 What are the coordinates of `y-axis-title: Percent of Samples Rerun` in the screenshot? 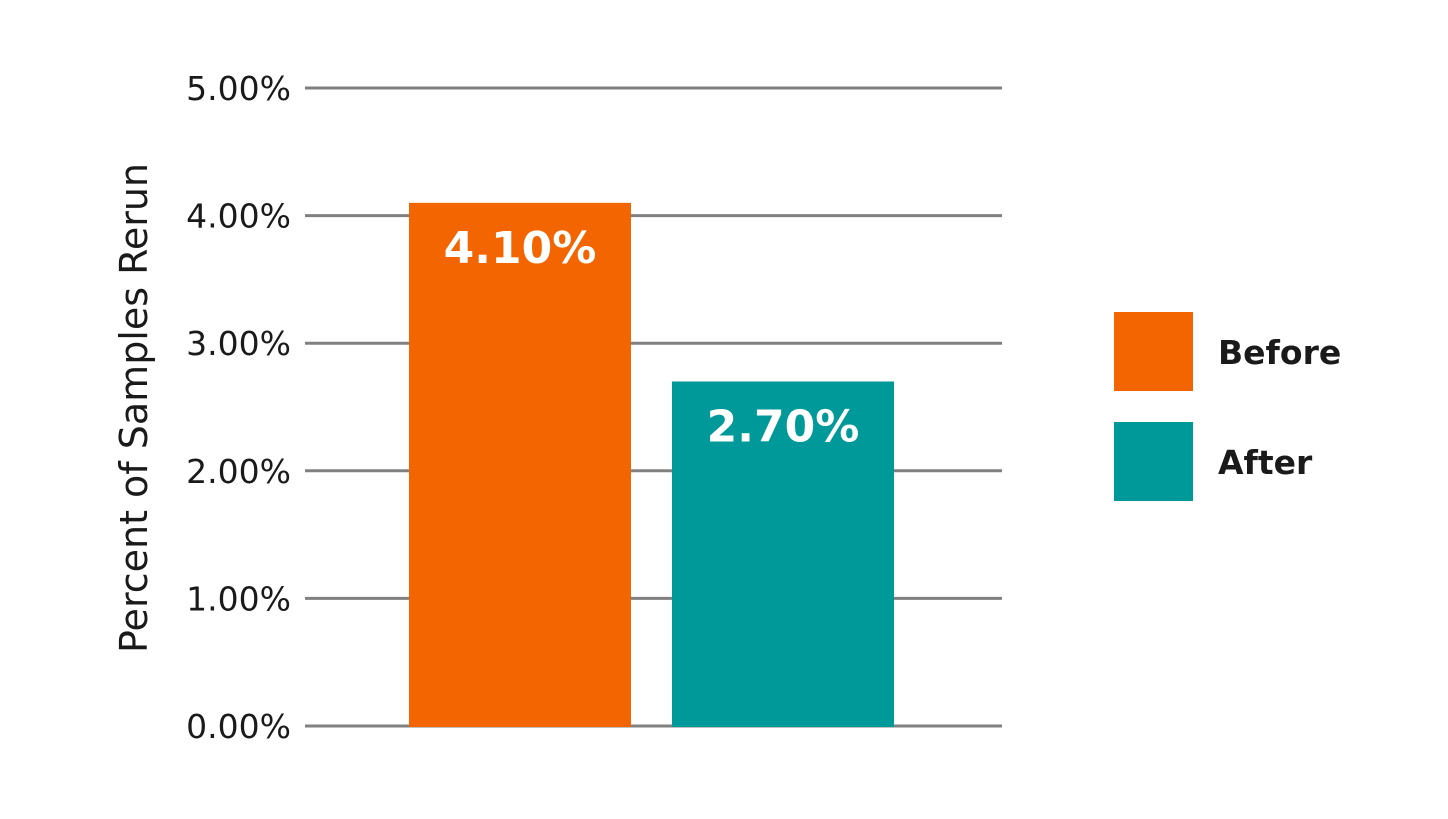 It's located at (134, 408).